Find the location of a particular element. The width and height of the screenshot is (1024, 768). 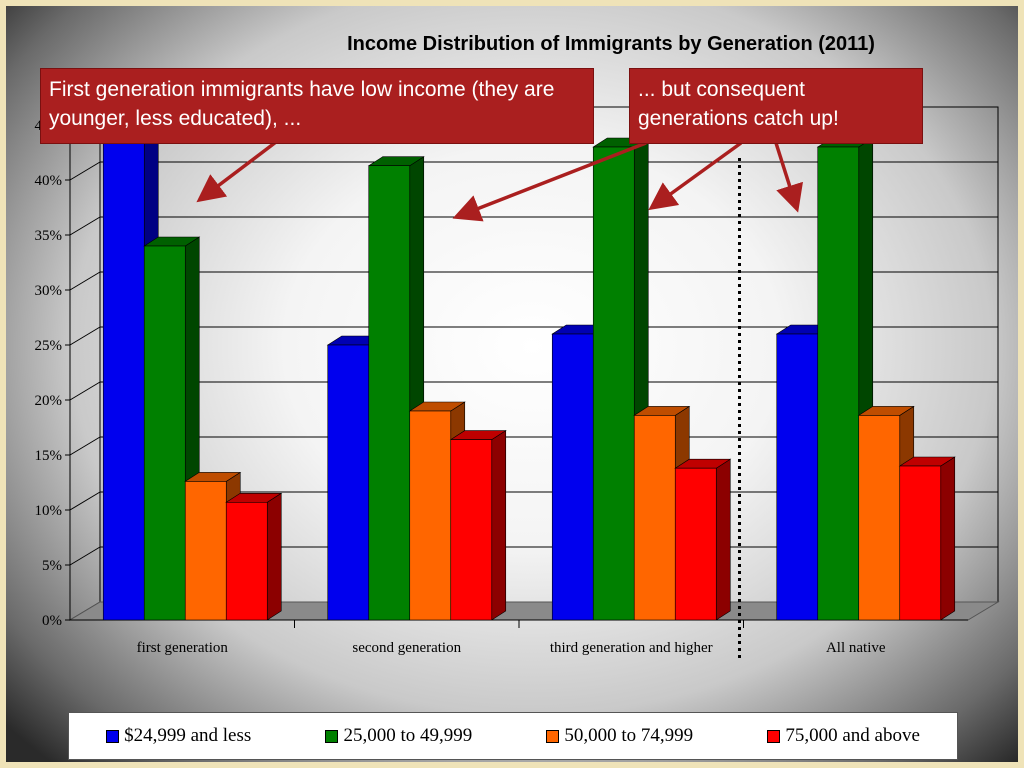

y-tick-label: 25% is located at coordinates (49, 346).